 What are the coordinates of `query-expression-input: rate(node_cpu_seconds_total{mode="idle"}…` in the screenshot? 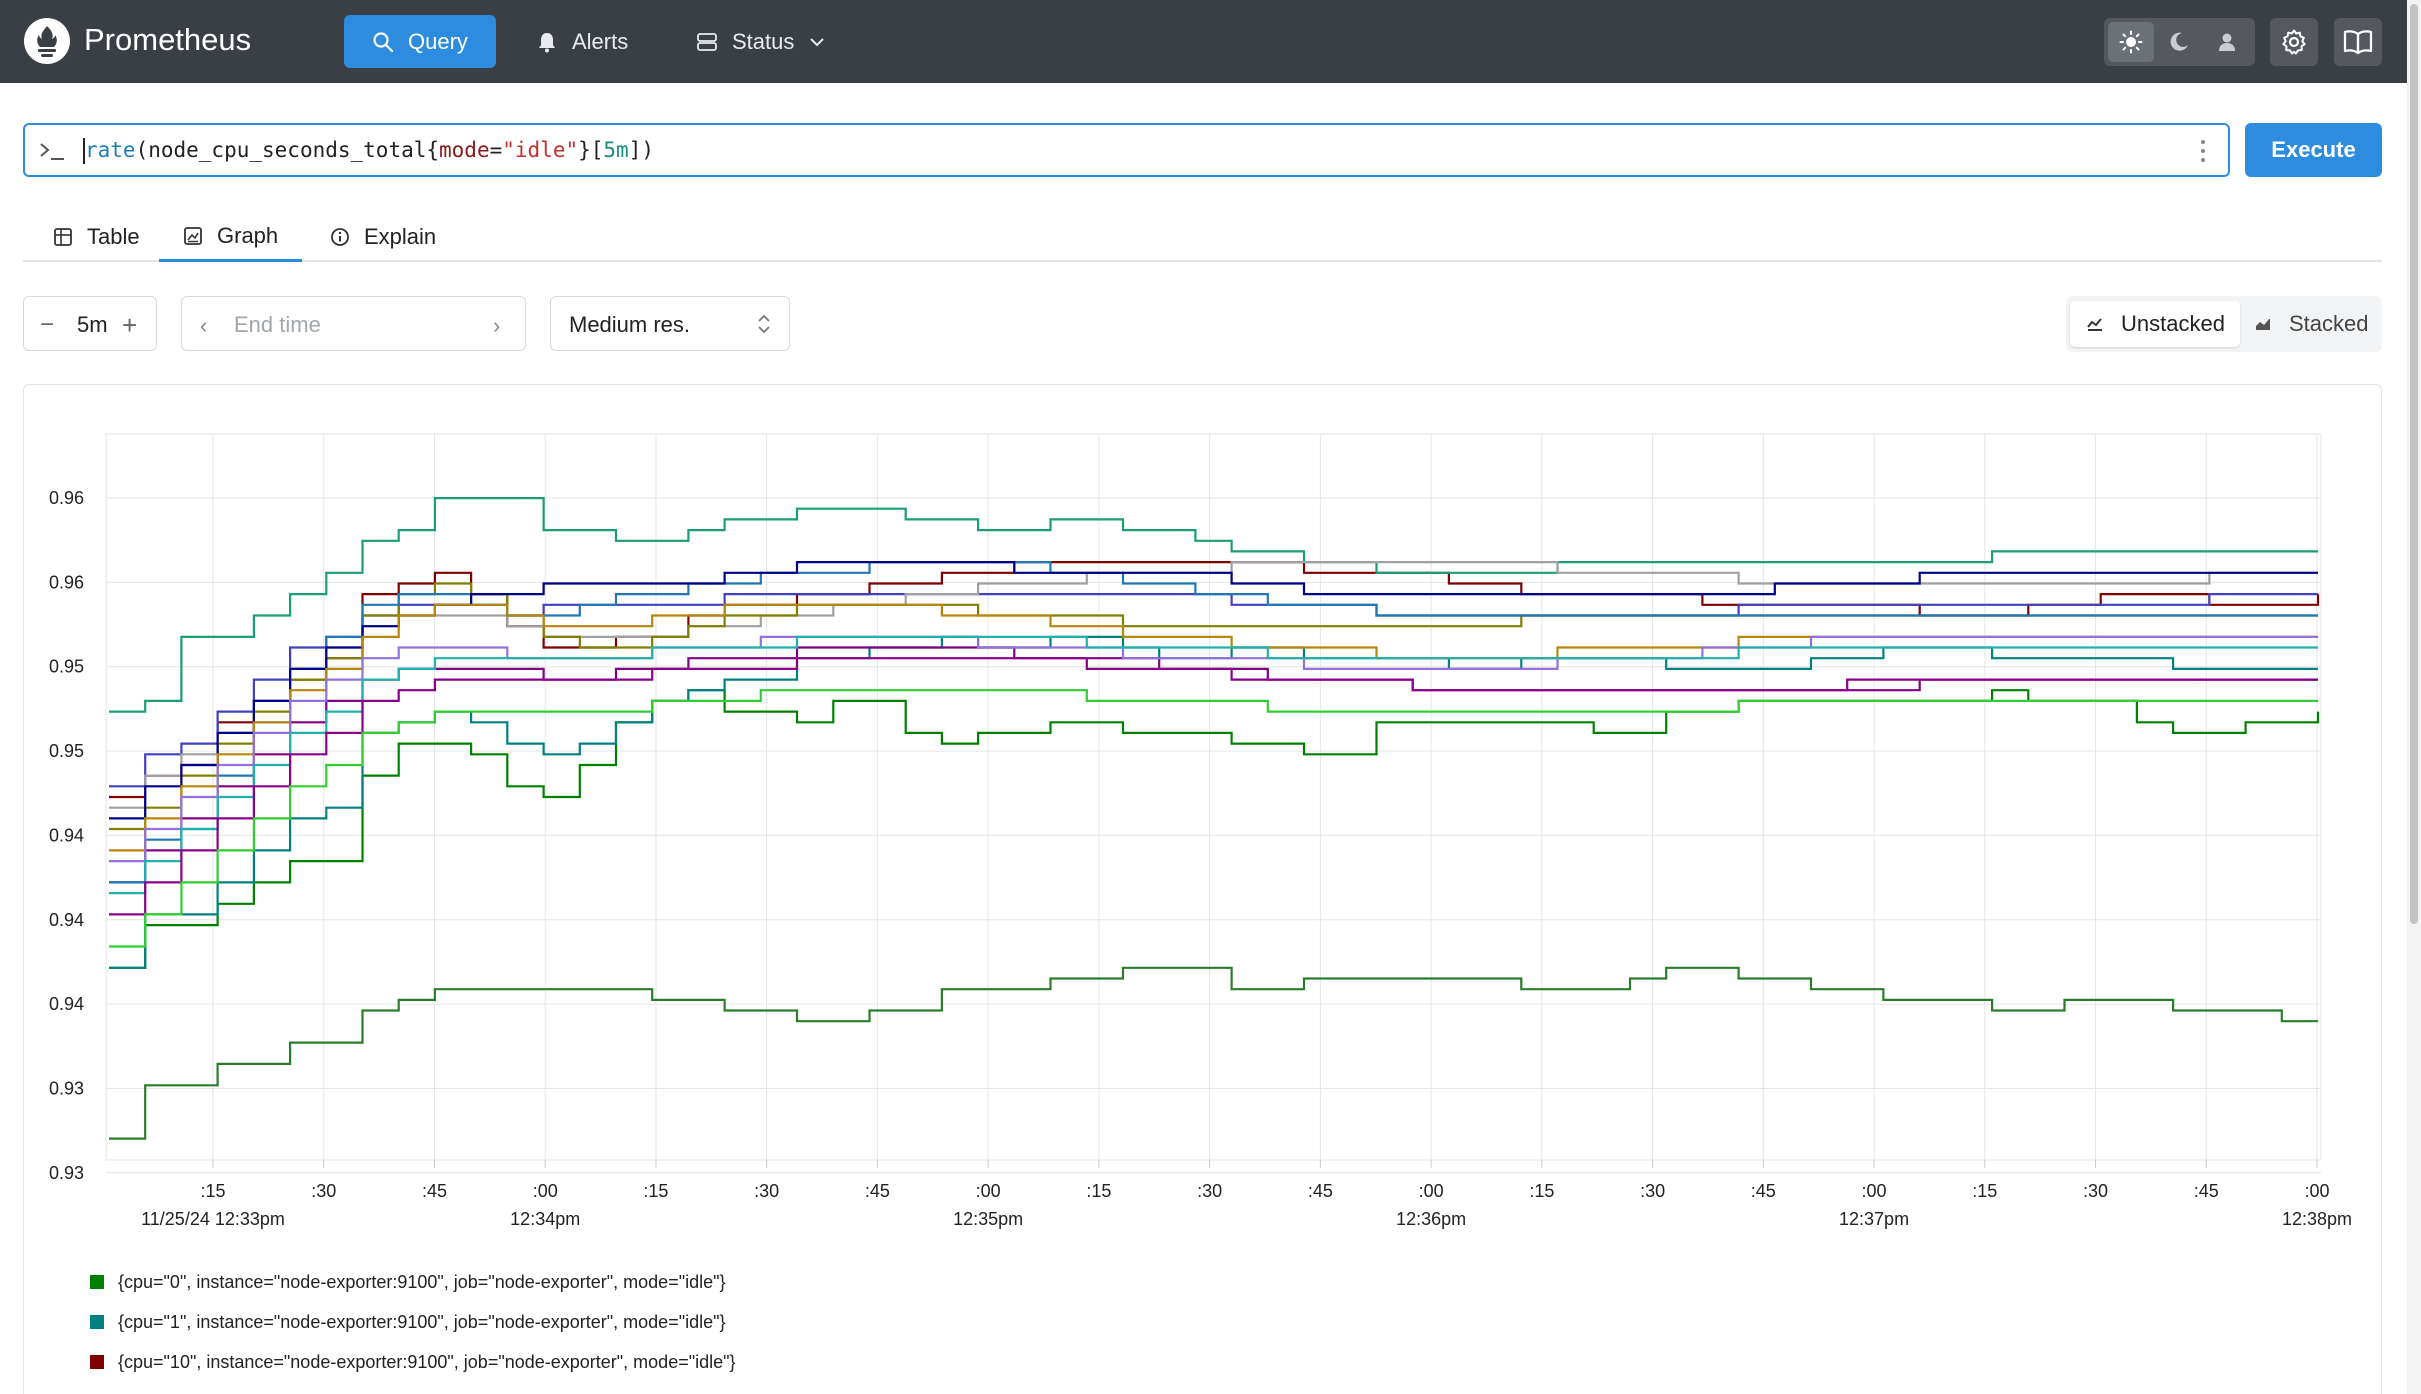 It's located at (1126, 150).